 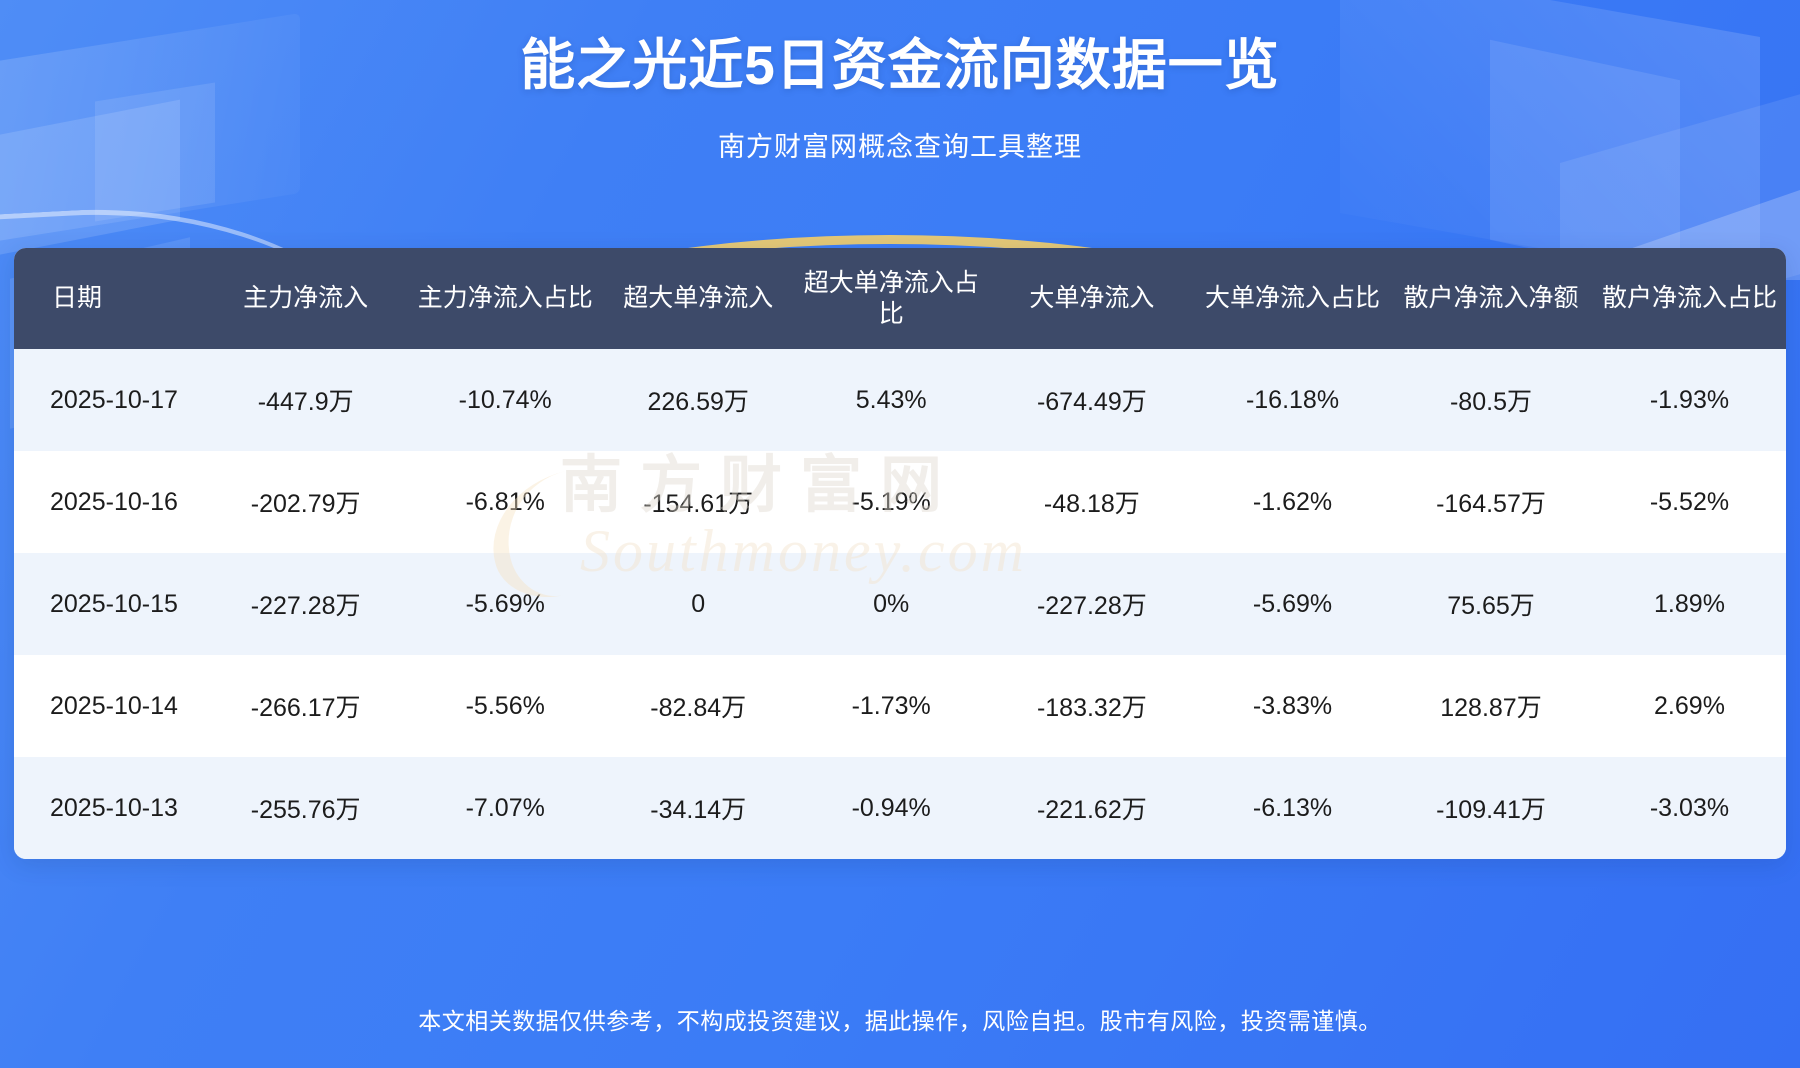 I want to click on cell-extra-large-order-net: -82.84万, so click(x=698, y=708).